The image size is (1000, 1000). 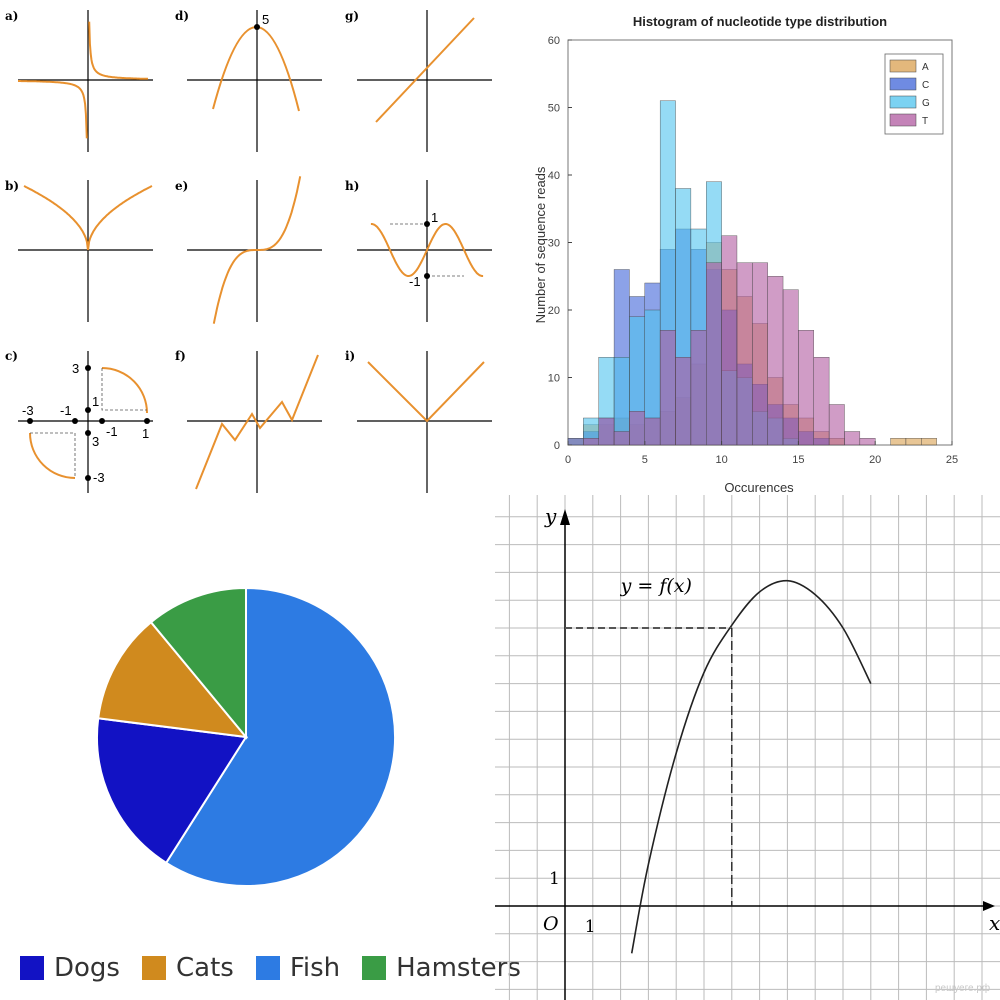 What do you see at coordinates (565, 517) in the screenshot?
I see `y-axis-arrow` at bounding box center [565, 517].